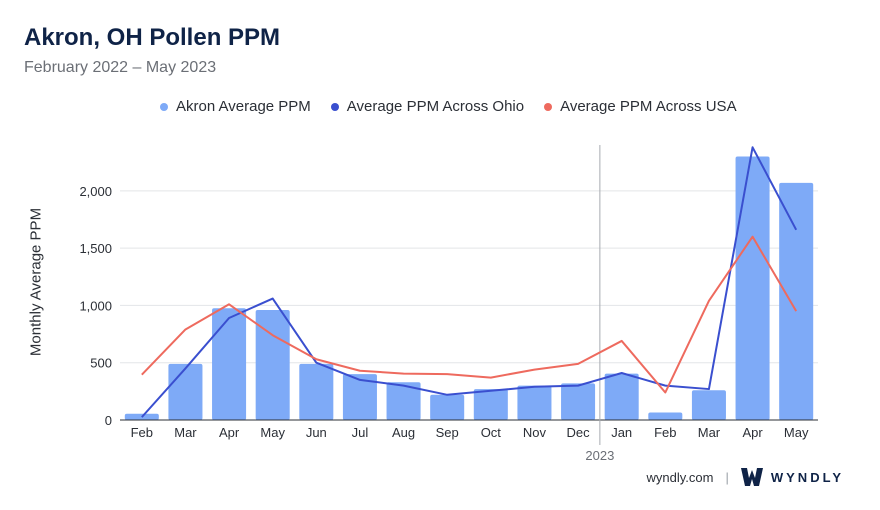 This screenshot has height=510, width=880. What do you see at coordinates (108, 420) in the screenshot?
I see `y-tick-label: 0` at bounding box center [108, 420].